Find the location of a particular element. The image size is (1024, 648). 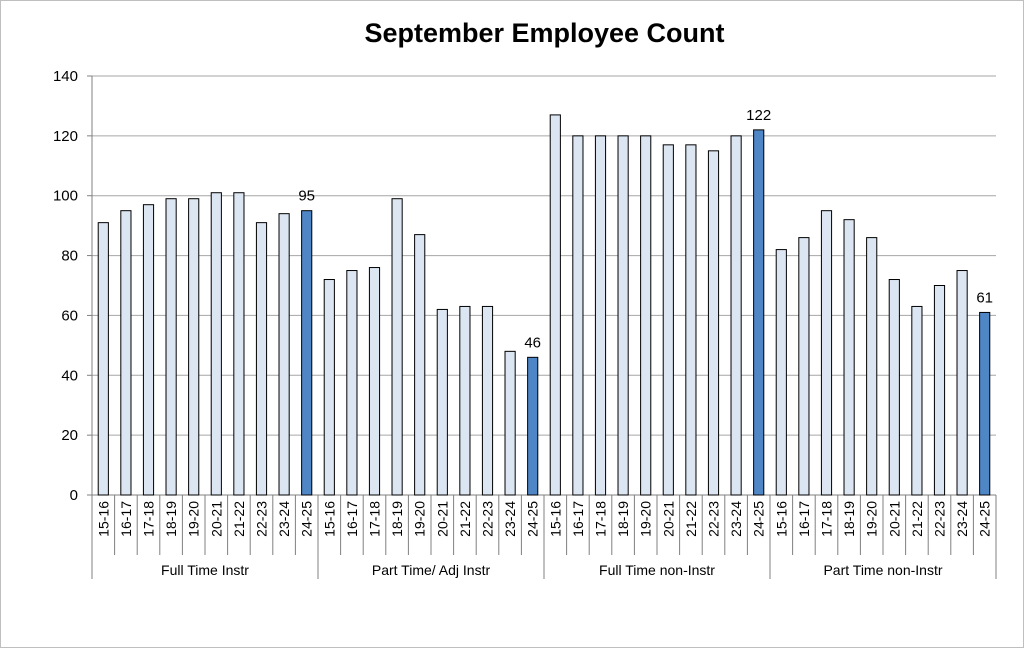

y-tick-label: 140 is located at coordinates (65, 76).